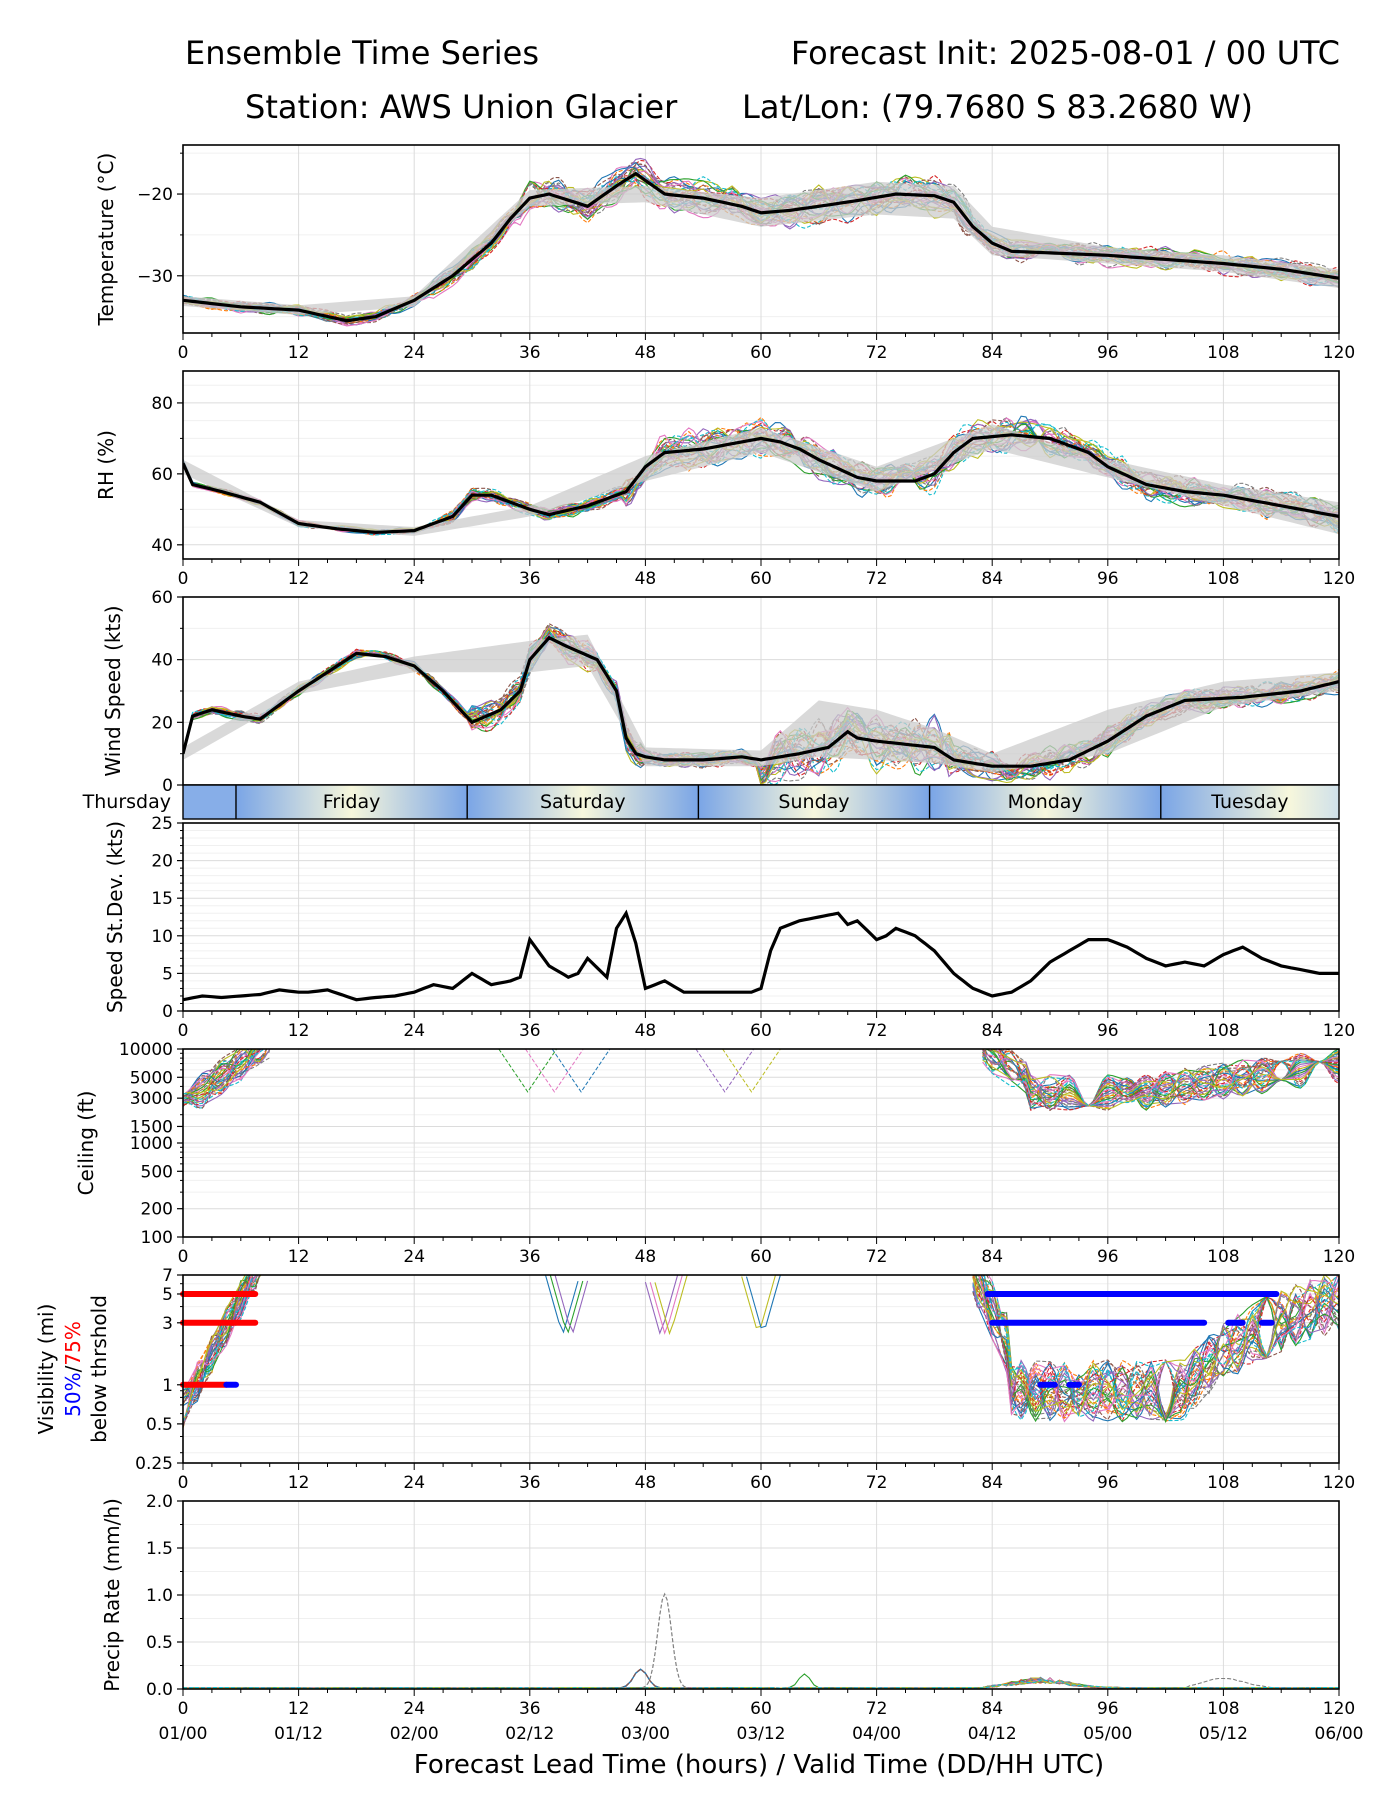 This screenshot has width=1400, height=1800. Describe the element at coordinates (115, 917) in the screenshot. I see `speed_std-ylabel: Speed St.Dev. (kts)` at that location.